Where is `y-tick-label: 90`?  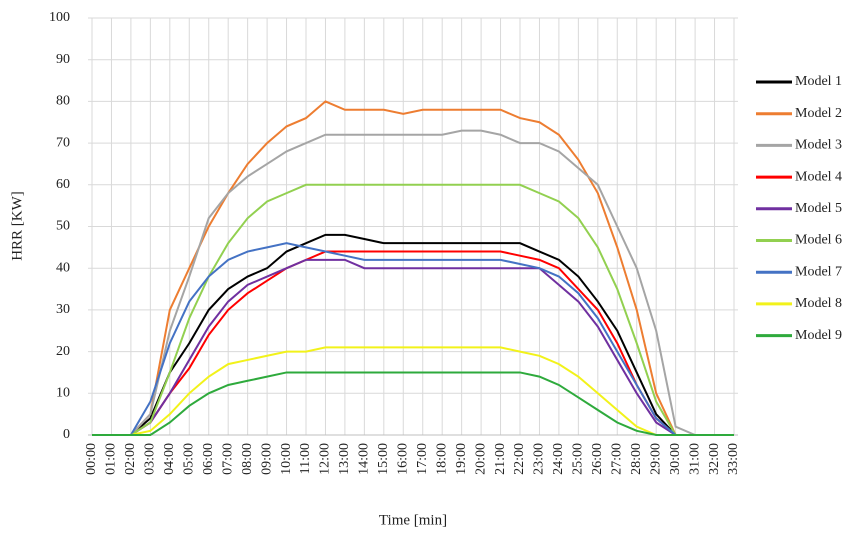 y-tick-label: 90 is located at coordinates (63, 59).